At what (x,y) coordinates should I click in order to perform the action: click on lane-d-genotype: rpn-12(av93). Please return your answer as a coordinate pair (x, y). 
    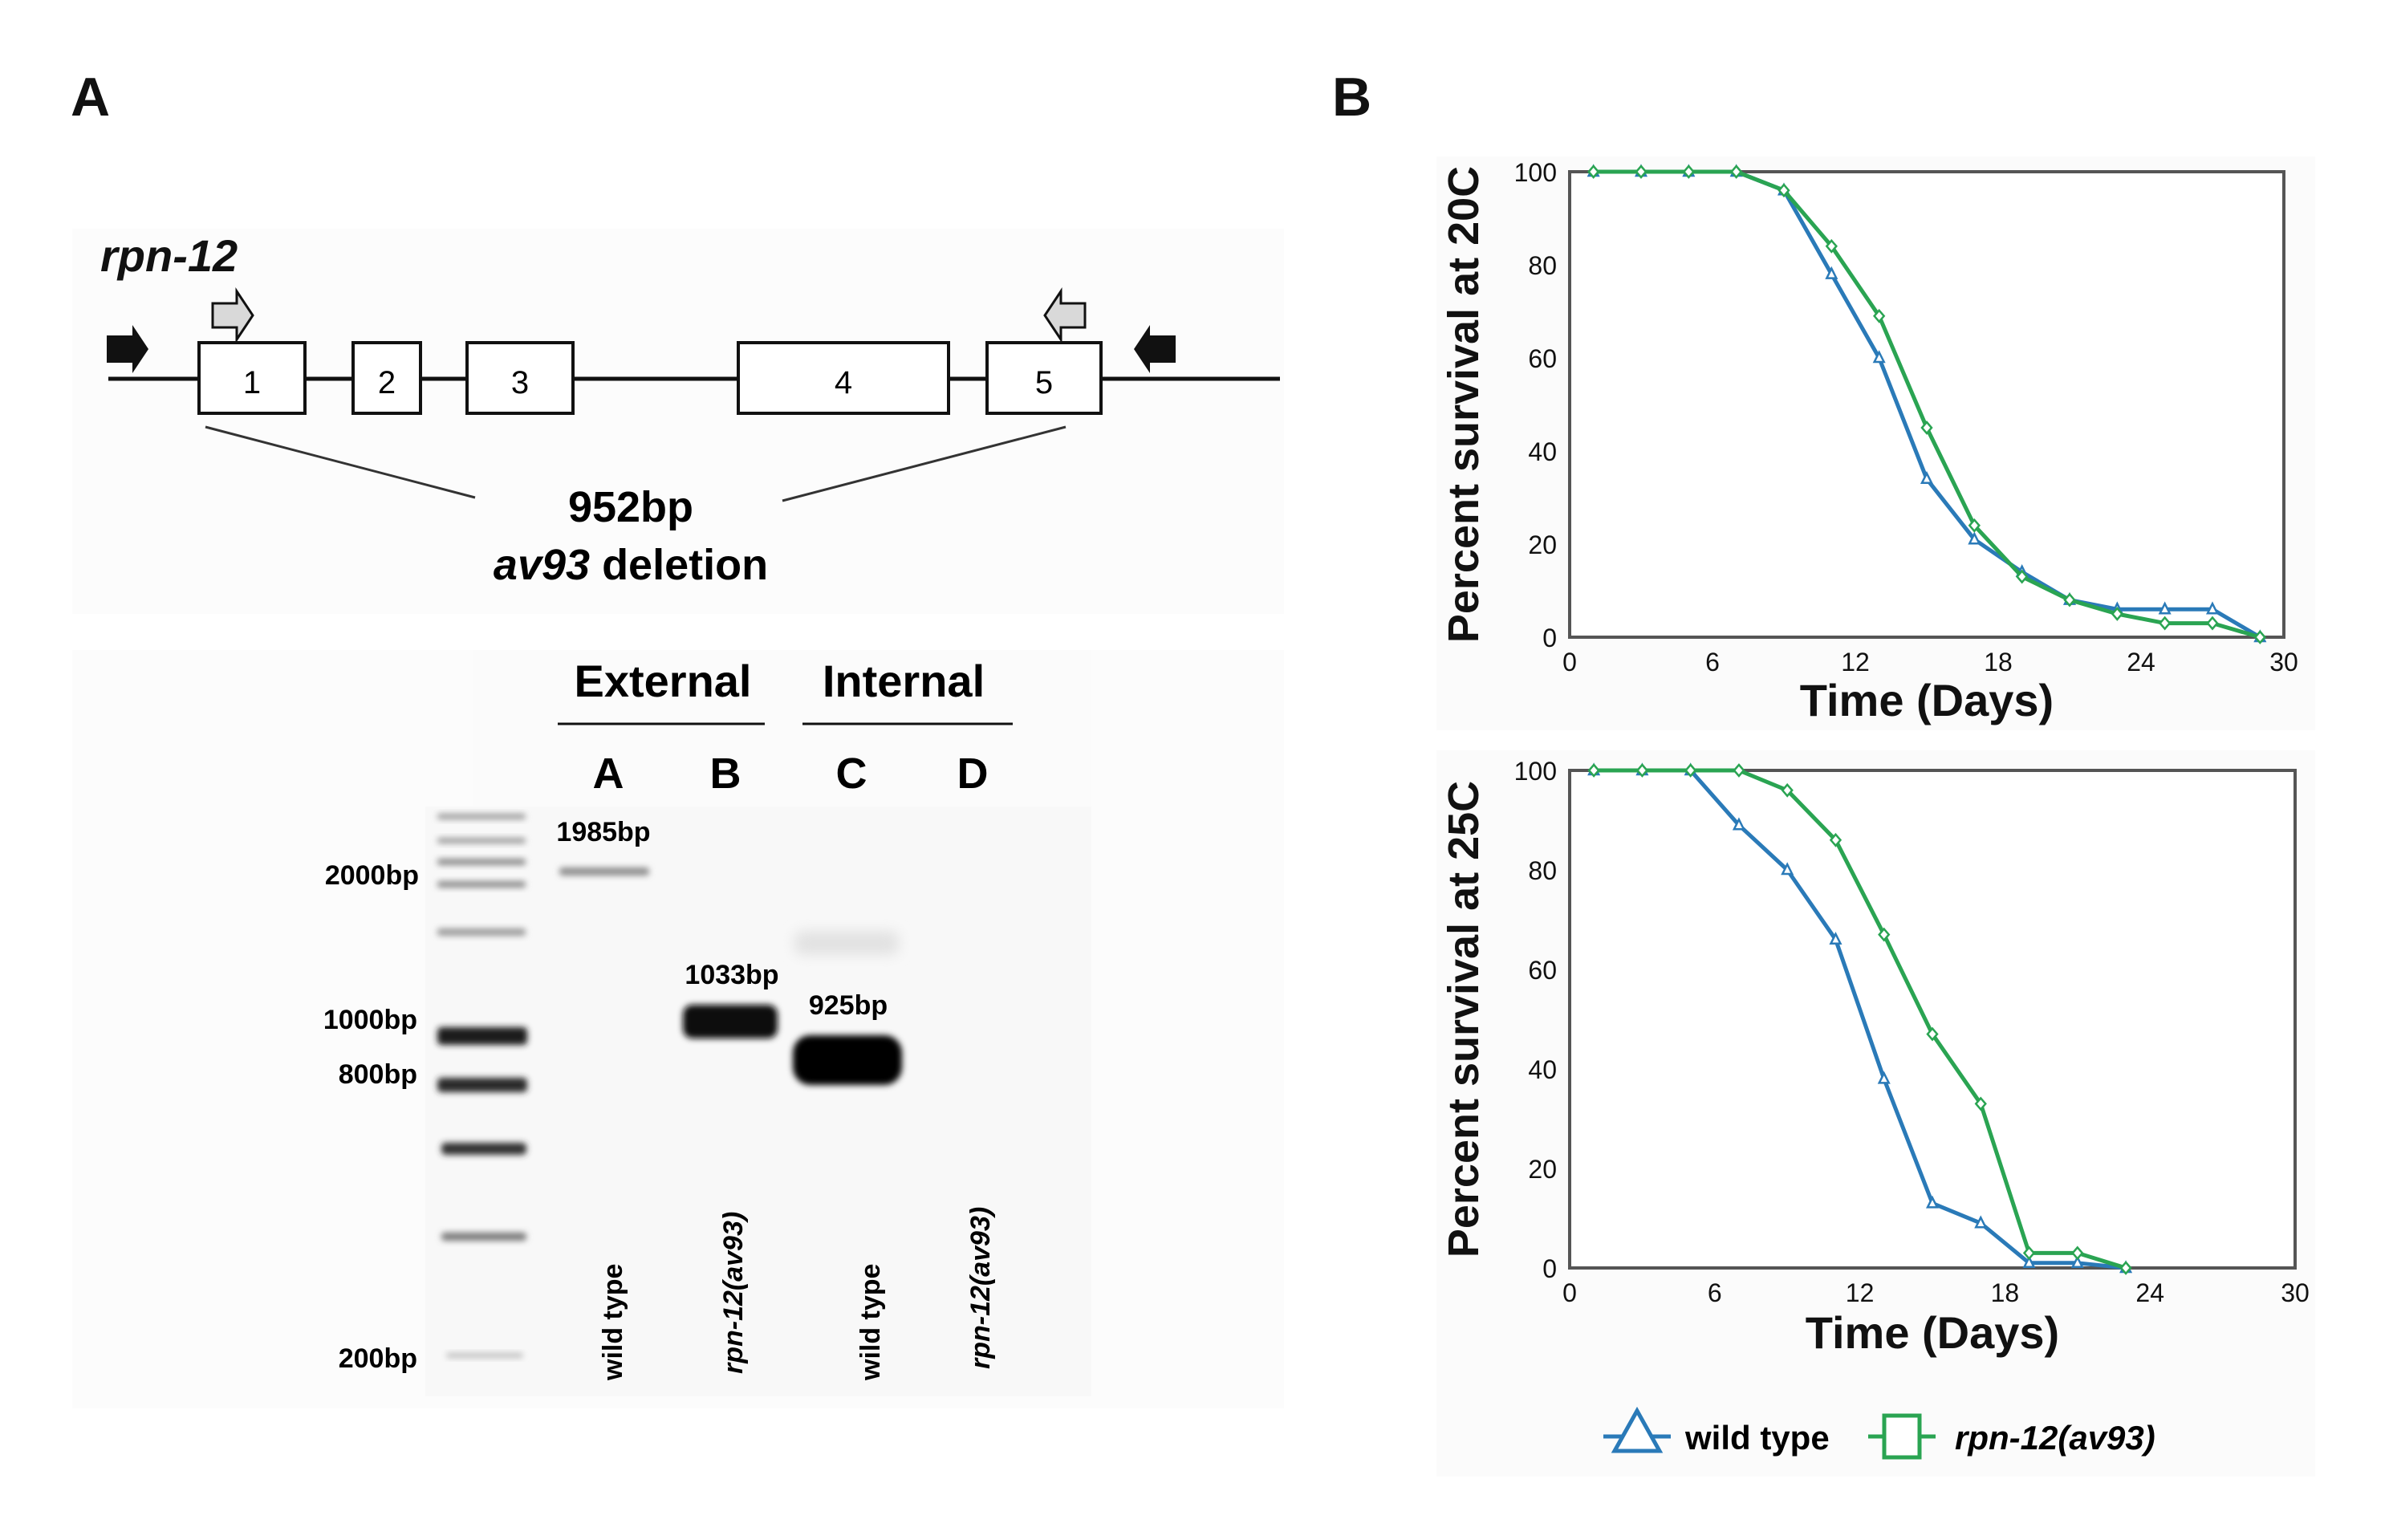
    Looking at the image, I should click on (980, 1288).